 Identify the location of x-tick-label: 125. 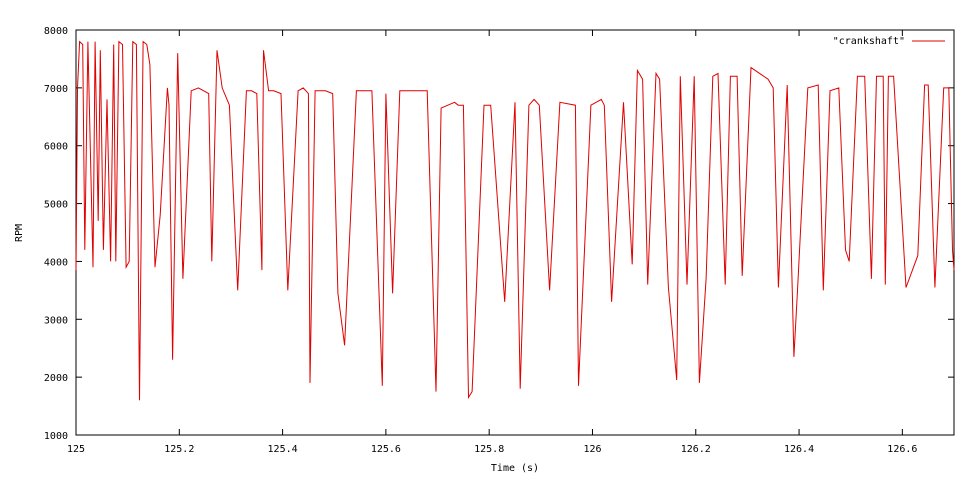
(76, 449).